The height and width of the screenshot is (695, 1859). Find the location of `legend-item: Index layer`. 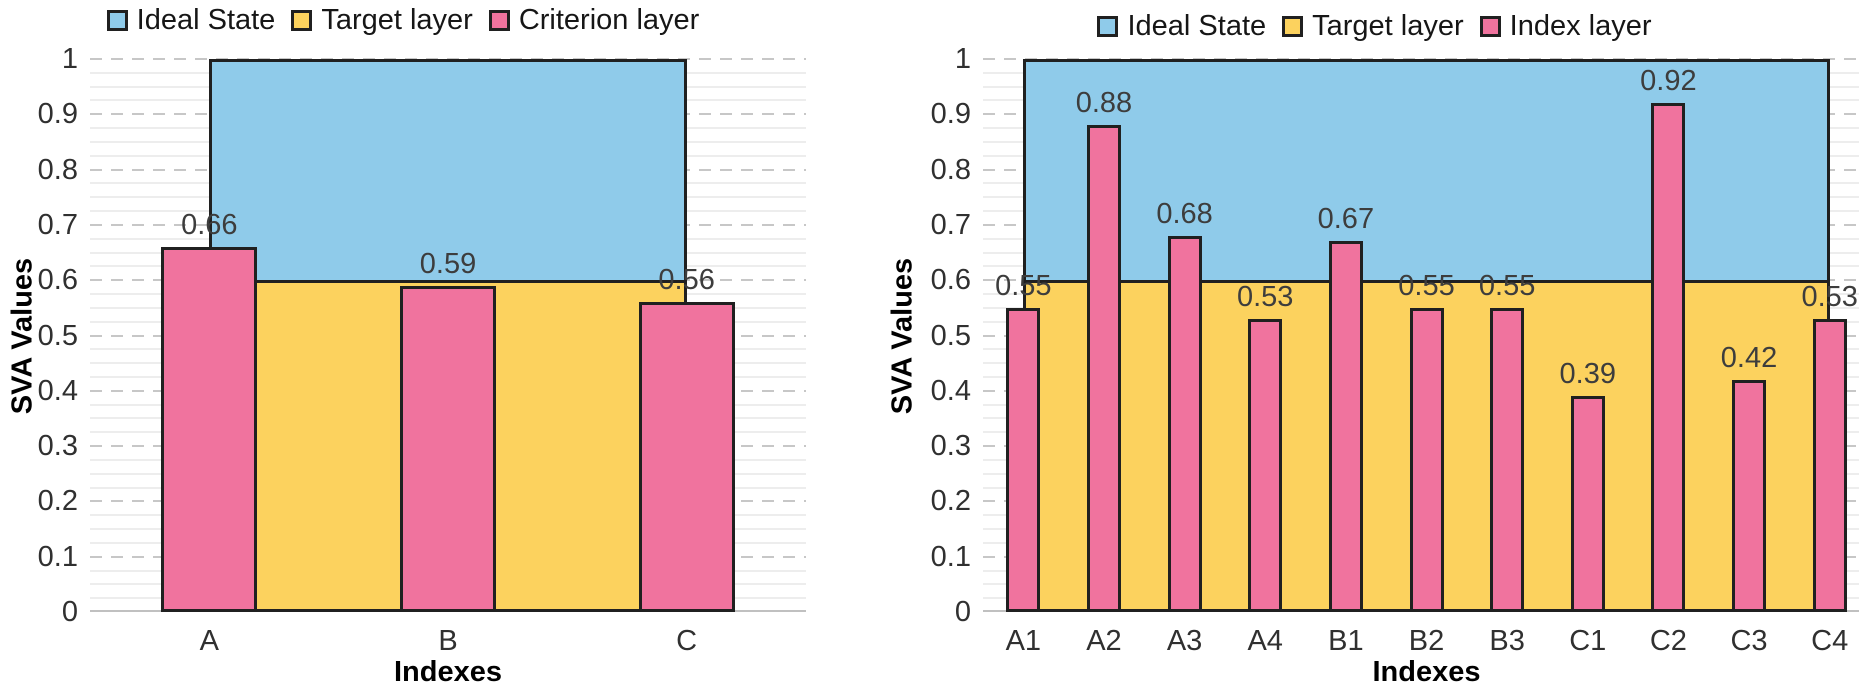

legend-item: Index layer is located at coordinates (1565, 26).